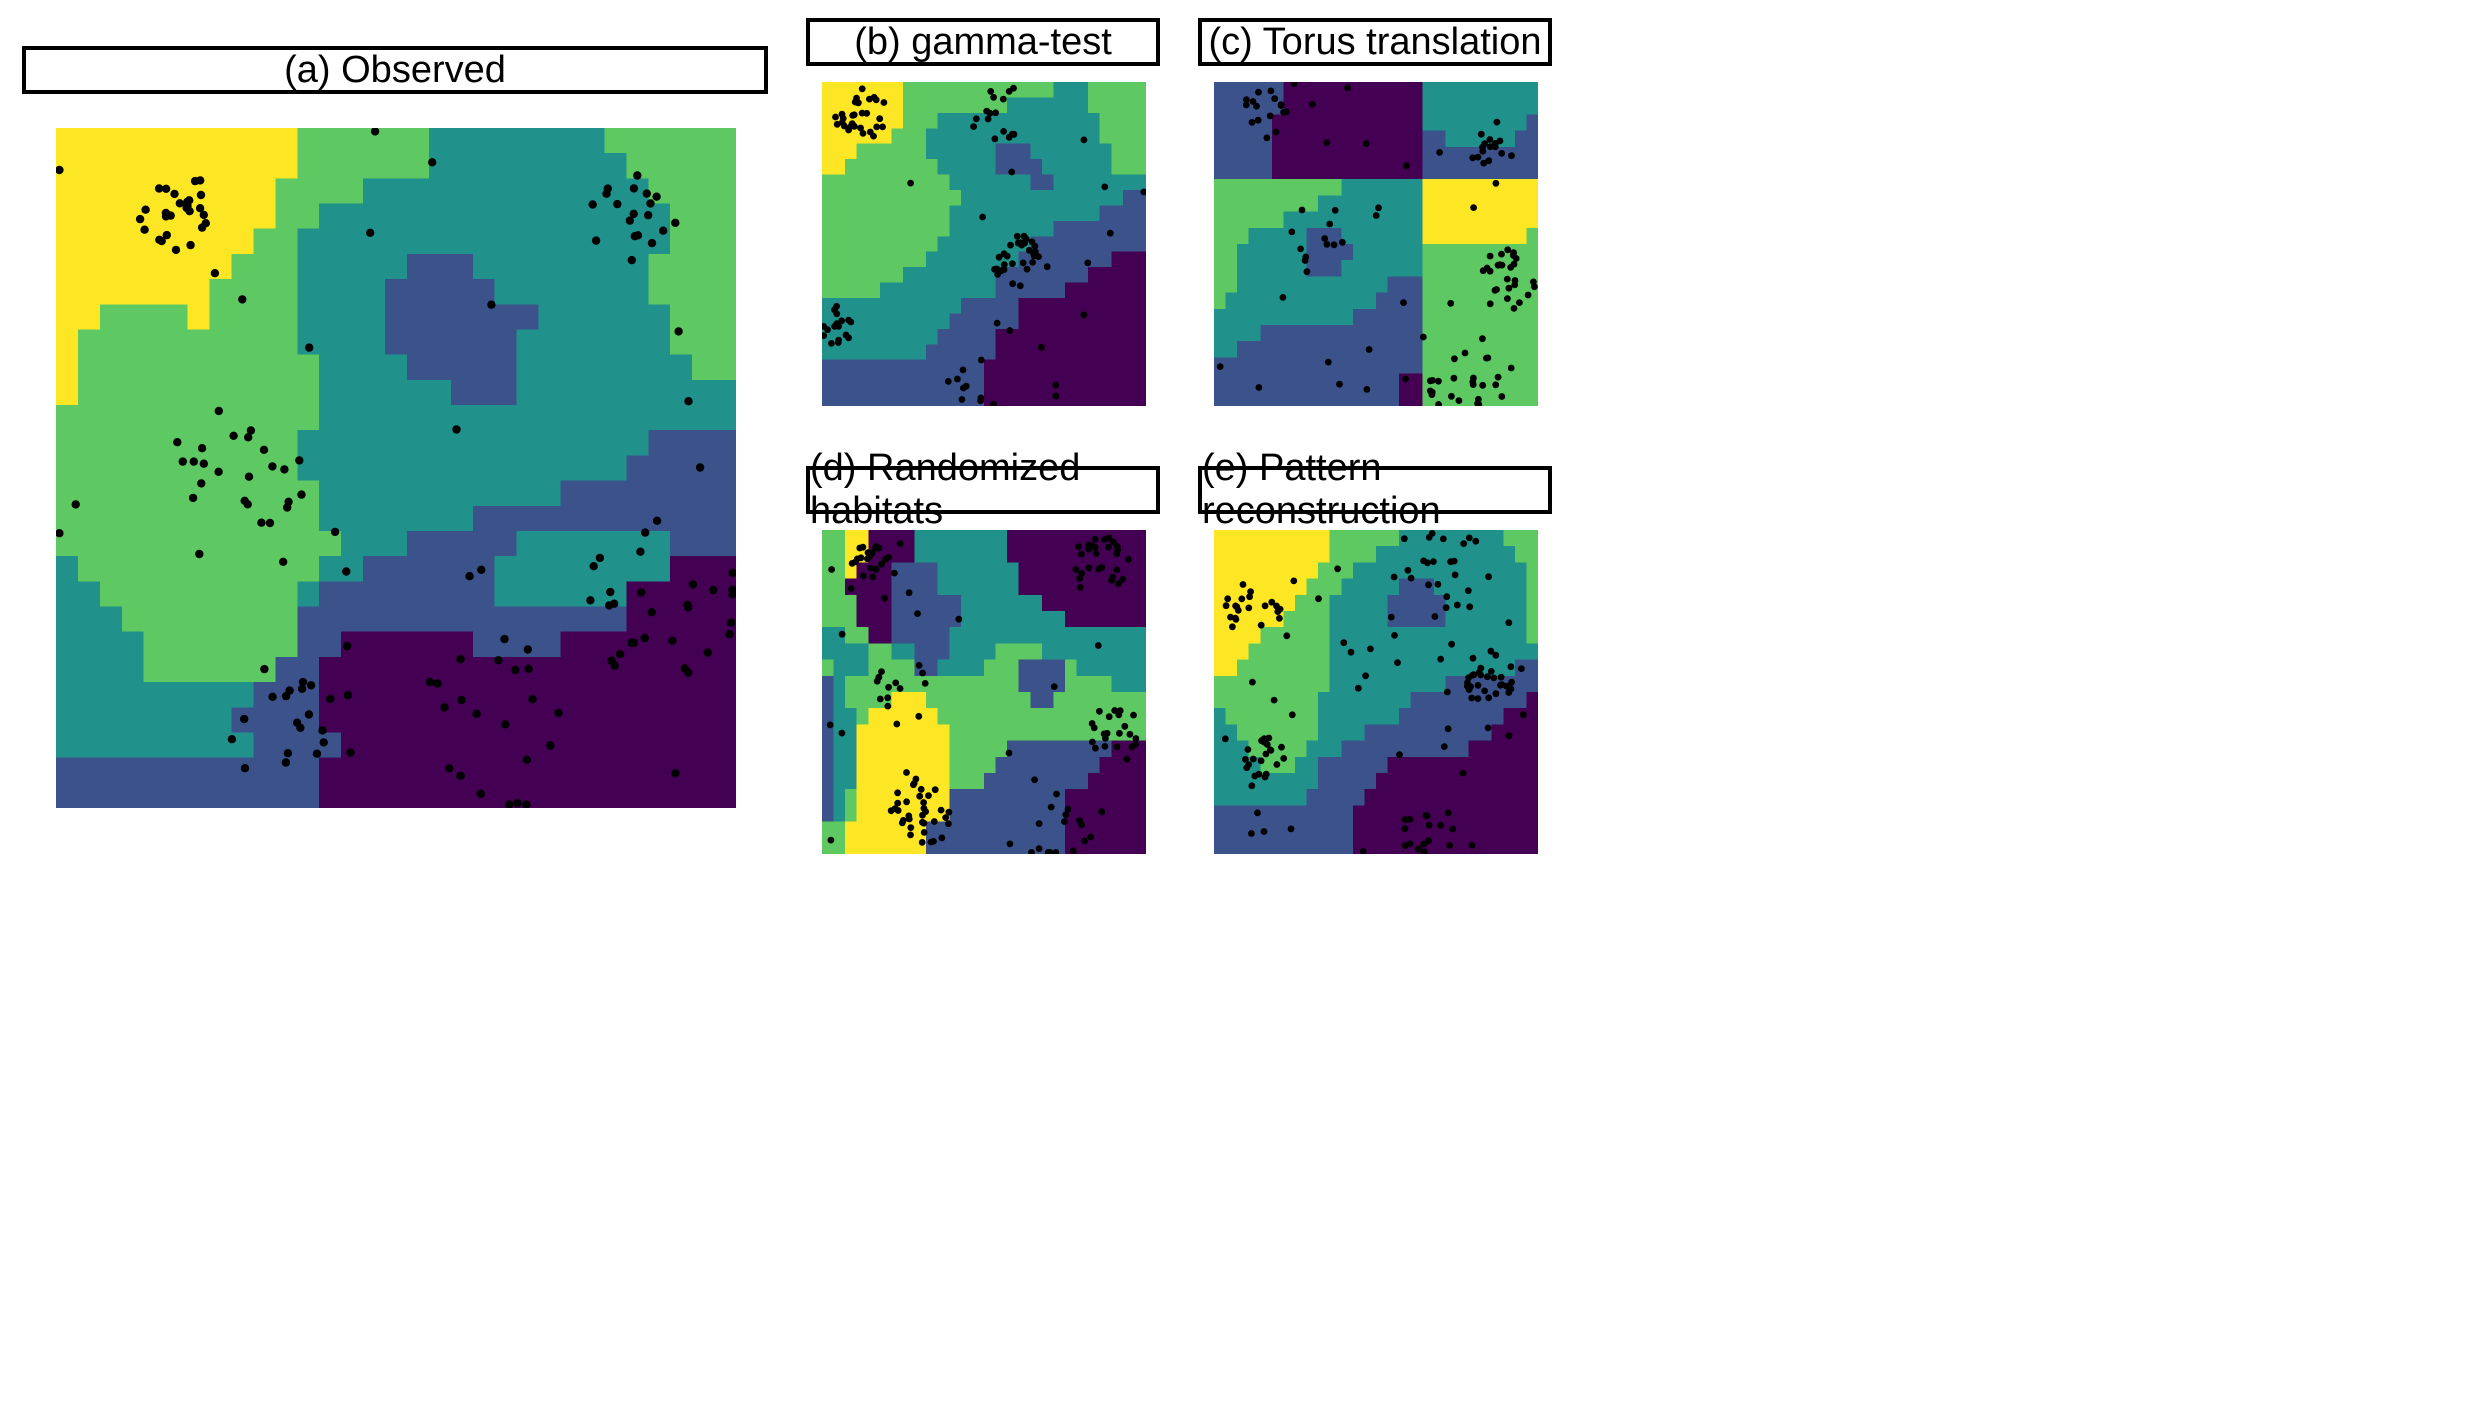 The height and width of the screenshot is (1417, 2480). What do you see at coordinates (1375, 42) in the screenshot?
I see `panel-c-title: (c) Torus translation` at bounding box center [1375, 42].